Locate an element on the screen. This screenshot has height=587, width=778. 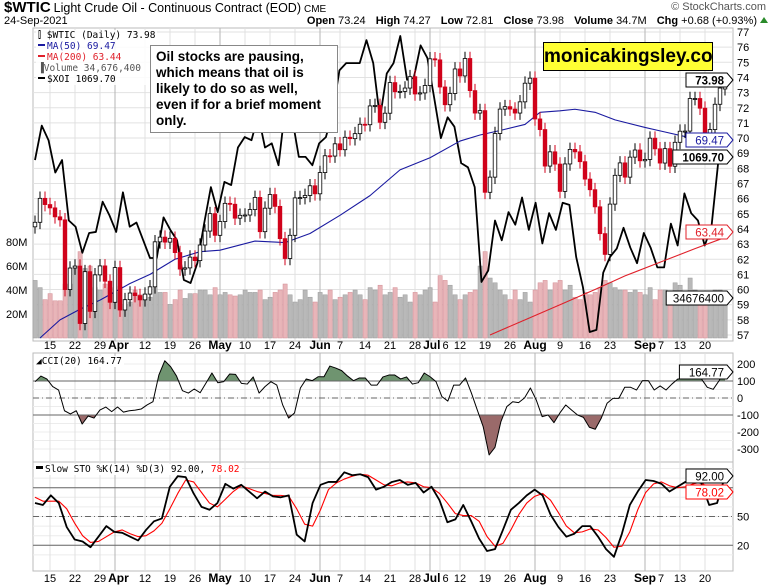
value-tag-box is located at coordinates (699, 298).